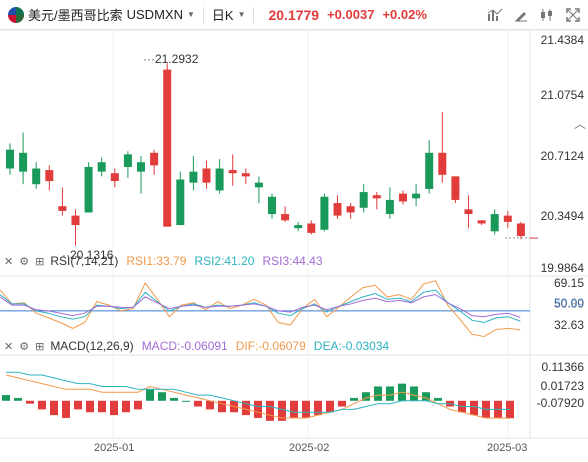  What do you see at coordinates (562, 268) in the screenshot?
I see `price-axis-tick: 19.9864` at bounding box center [562, 268].